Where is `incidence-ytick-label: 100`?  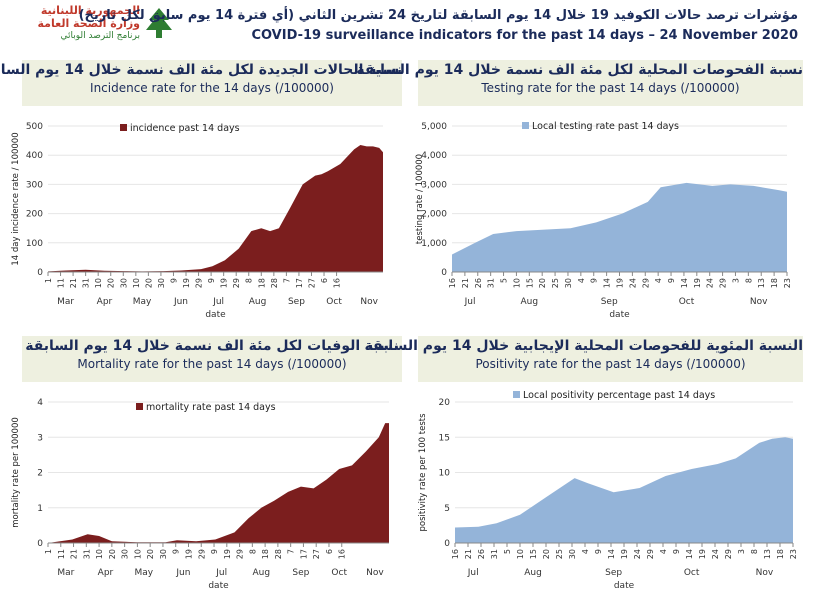 incidence-ytick-label: 100 is located at coordinates (34, 244).